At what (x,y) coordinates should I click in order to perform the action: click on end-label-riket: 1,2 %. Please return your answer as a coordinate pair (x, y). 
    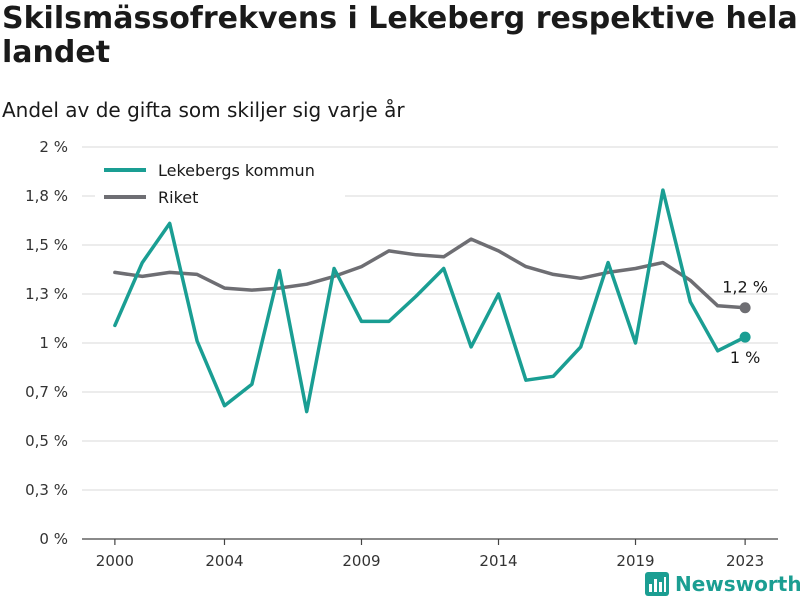
    Looking at the image, I should click on (745, 287).